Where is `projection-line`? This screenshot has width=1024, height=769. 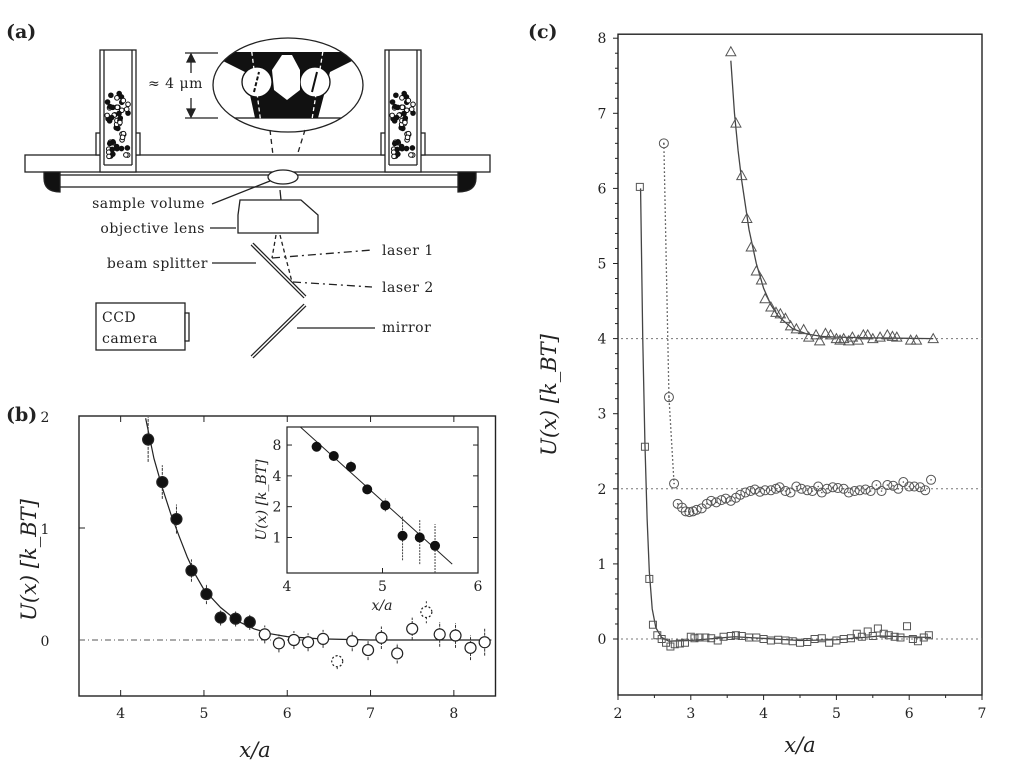 projection-line is located at coordinates (272, 151).